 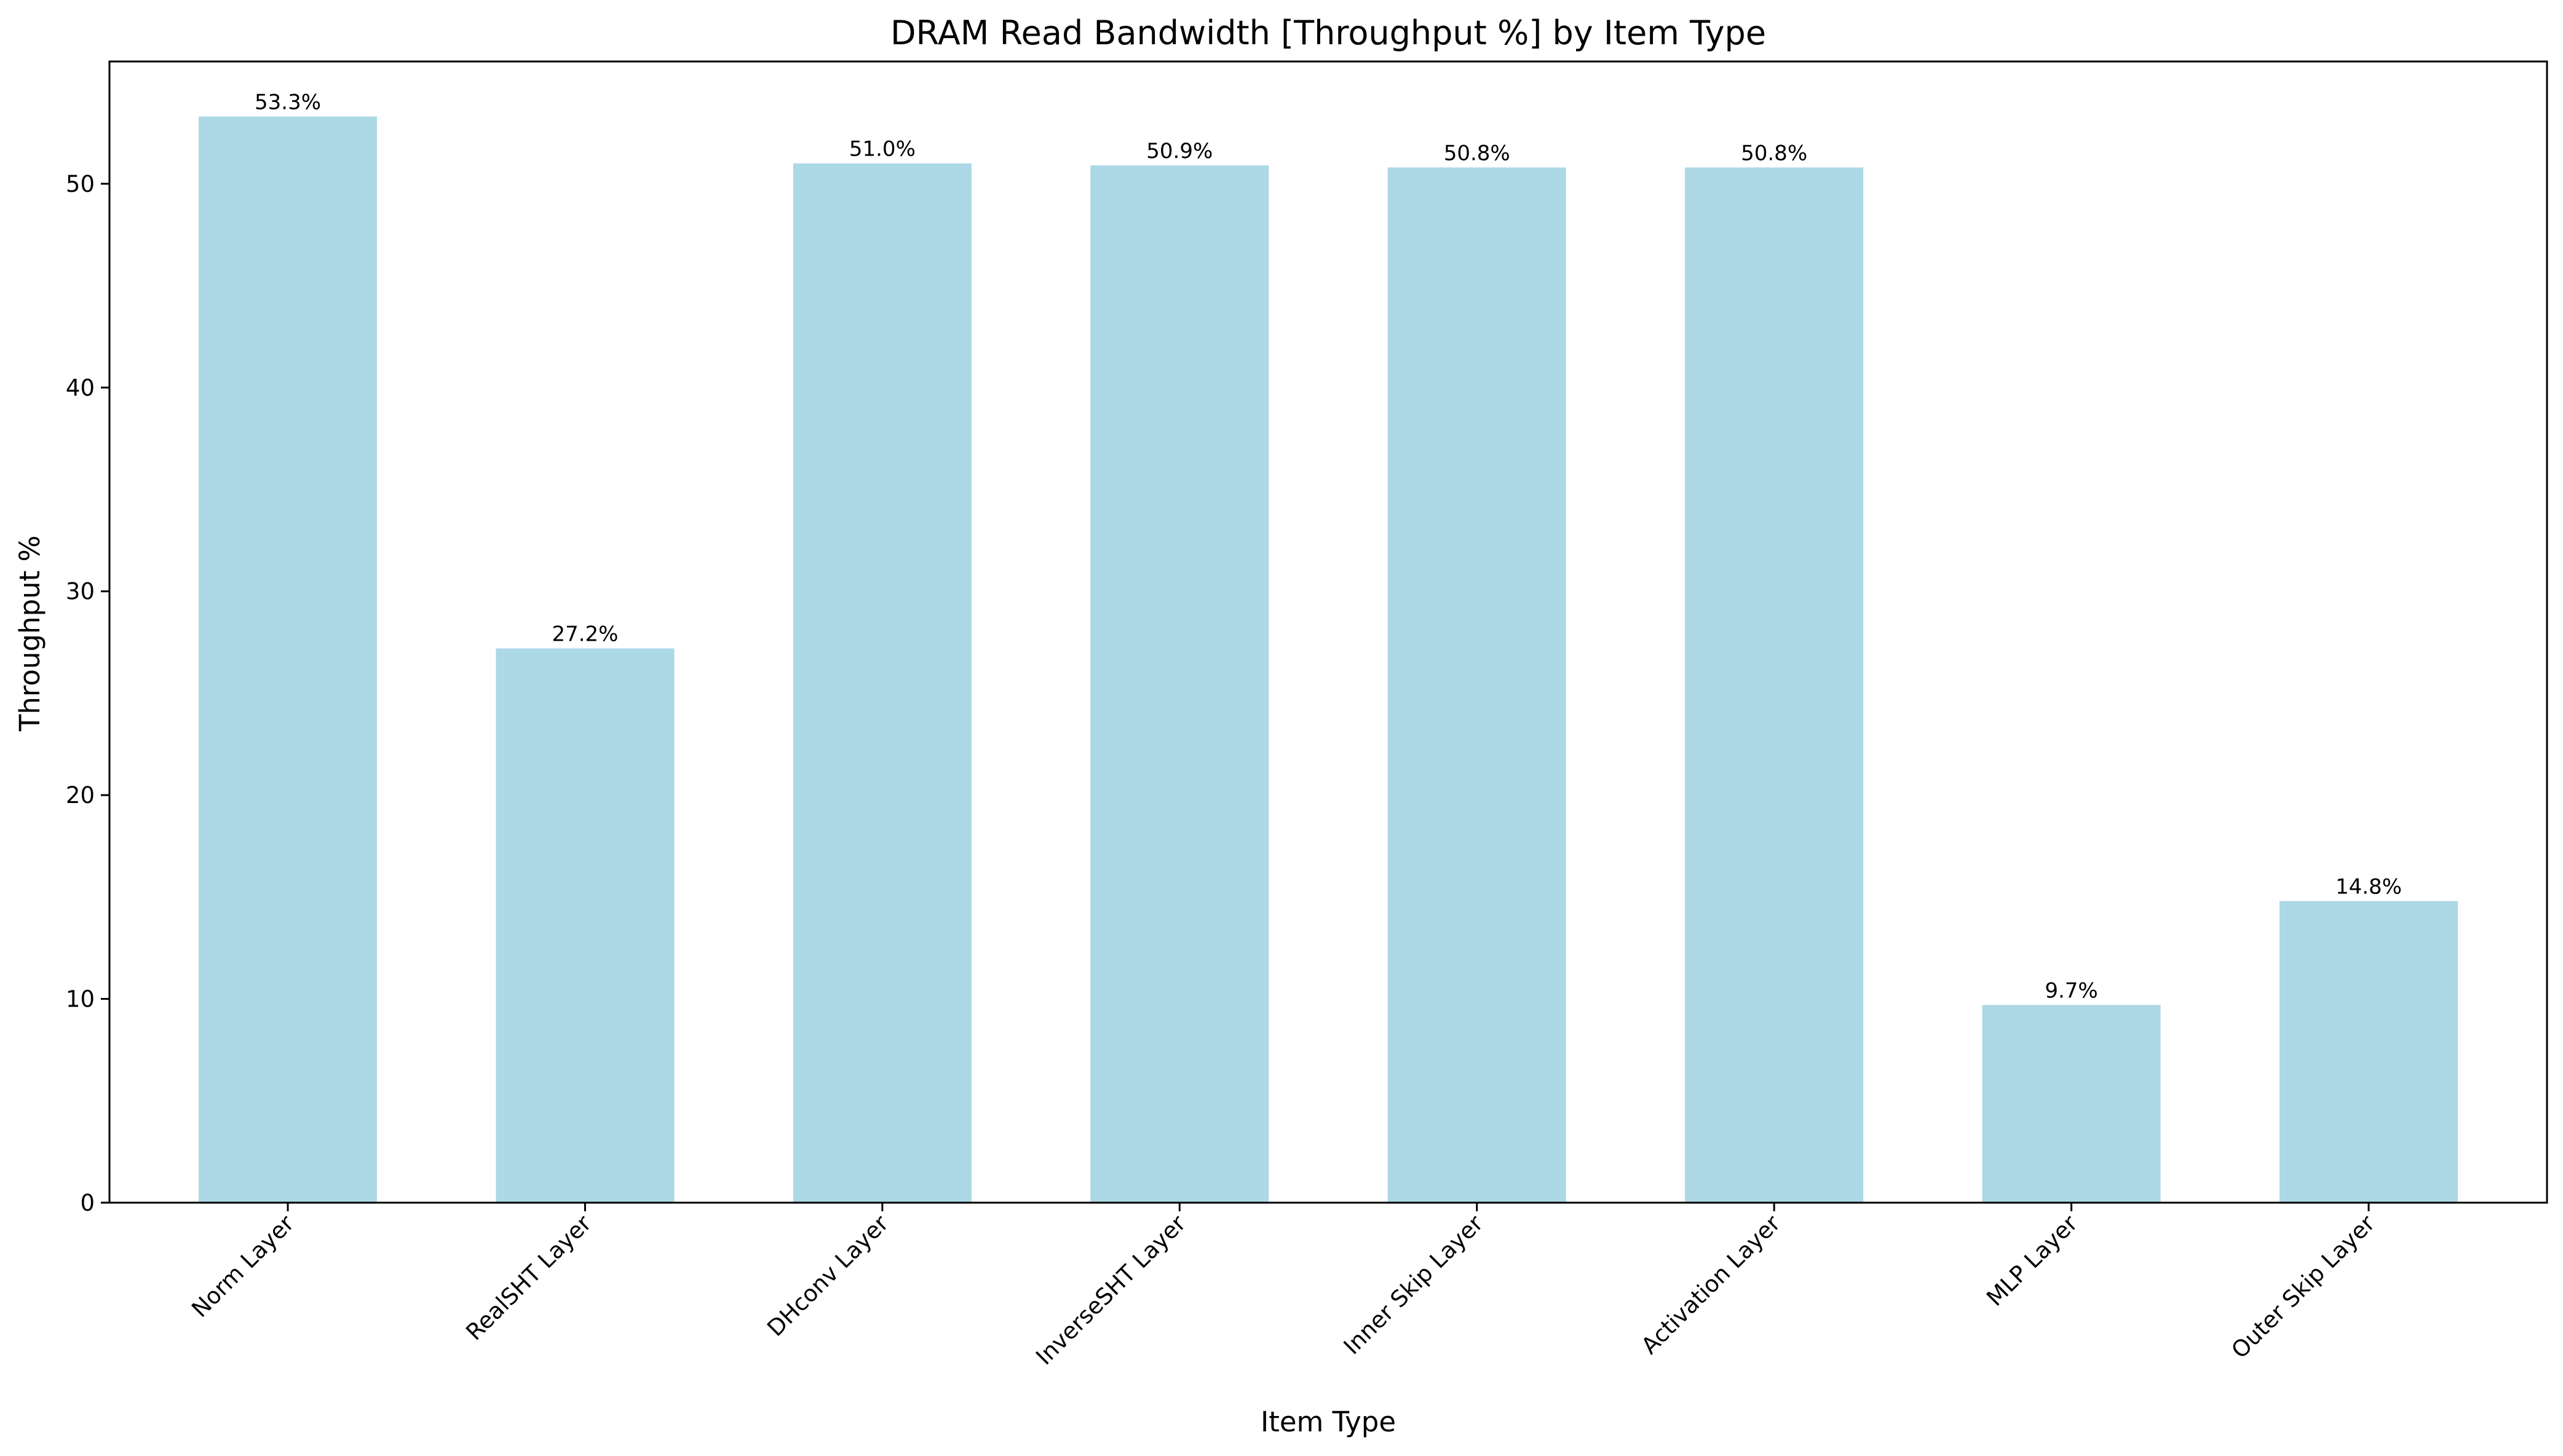 I want to click on bar-value-label: 27.2%, so click(x=585, y=635).